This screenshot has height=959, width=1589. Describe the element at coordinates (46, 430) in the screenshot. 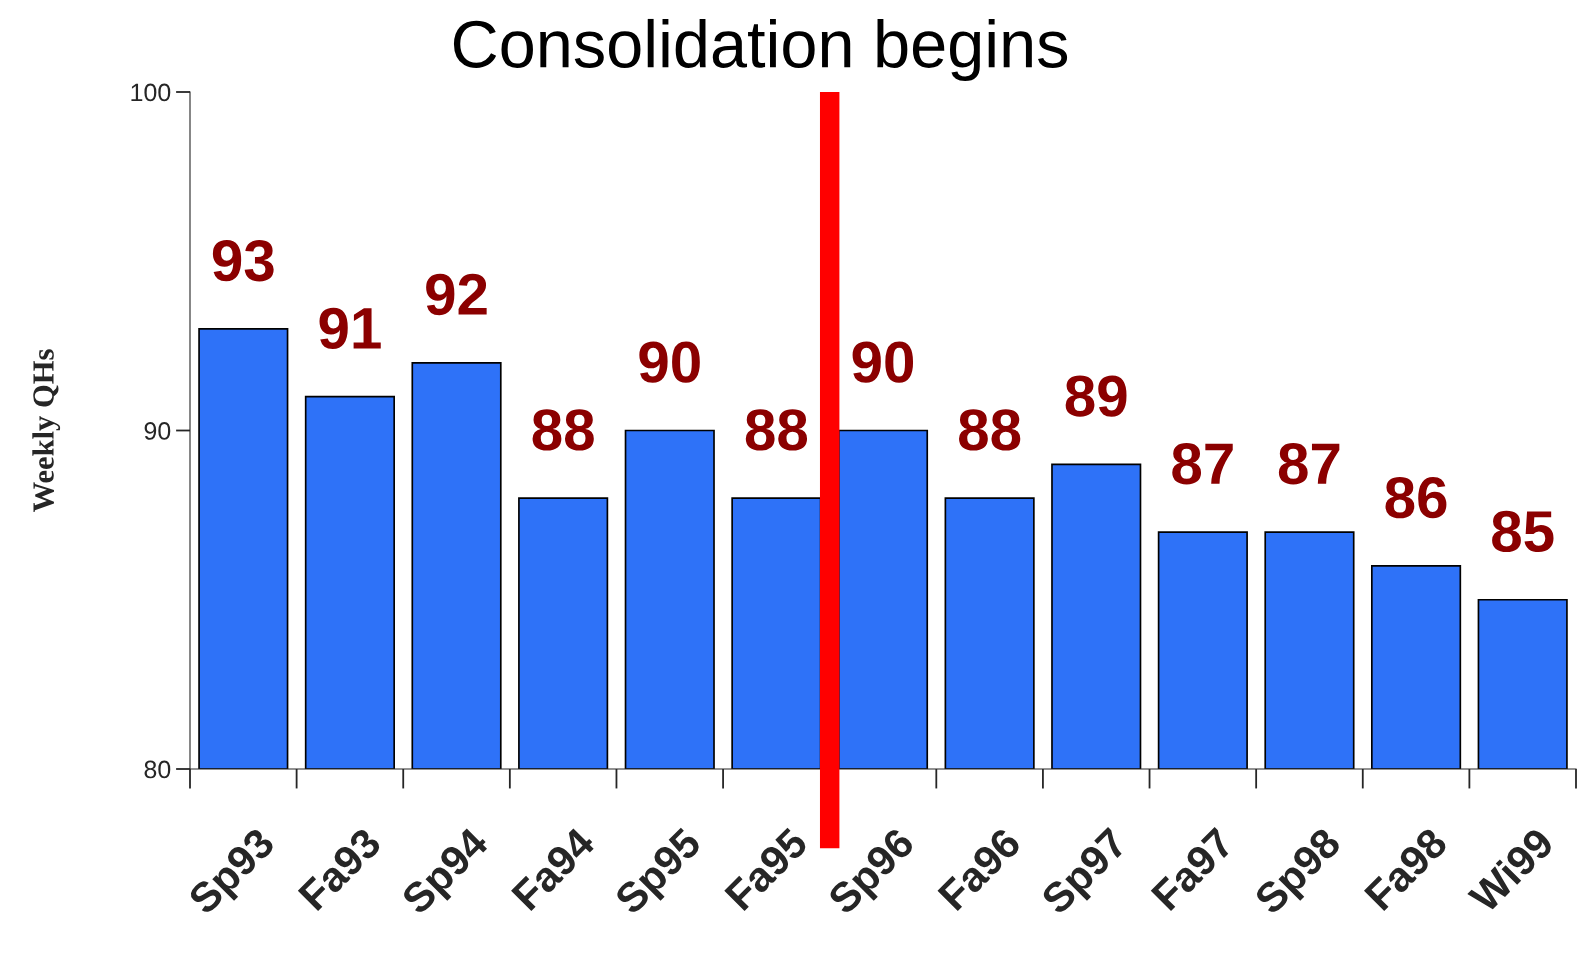

I see `y-axis-title: Weekly QHs` at that location.